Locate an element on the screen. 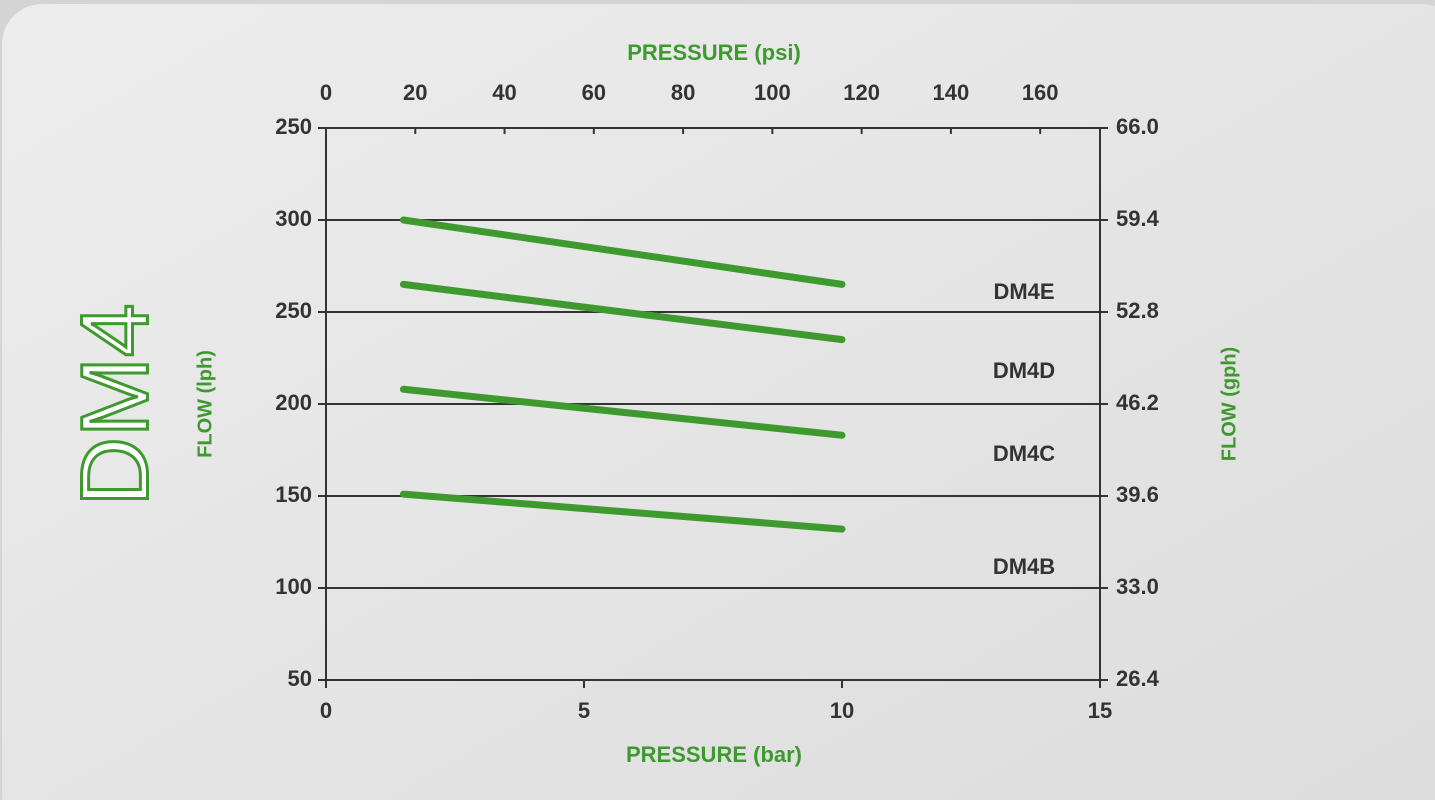 The height and width of the screenshot is (800, 1435). x2-tick-label: 40 is located at coordinates (504, 92).